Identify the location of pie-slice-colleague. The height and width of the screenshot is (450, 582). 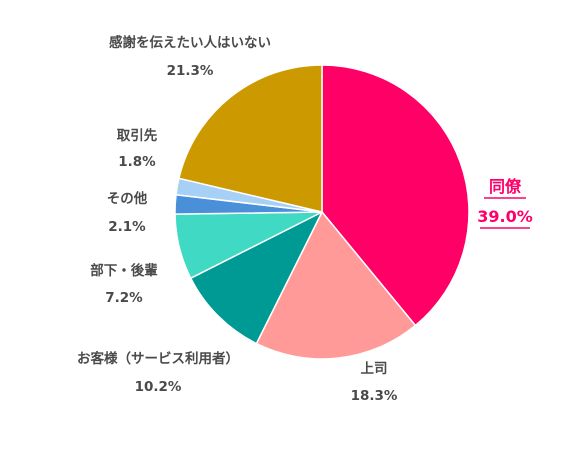
(395, 195).